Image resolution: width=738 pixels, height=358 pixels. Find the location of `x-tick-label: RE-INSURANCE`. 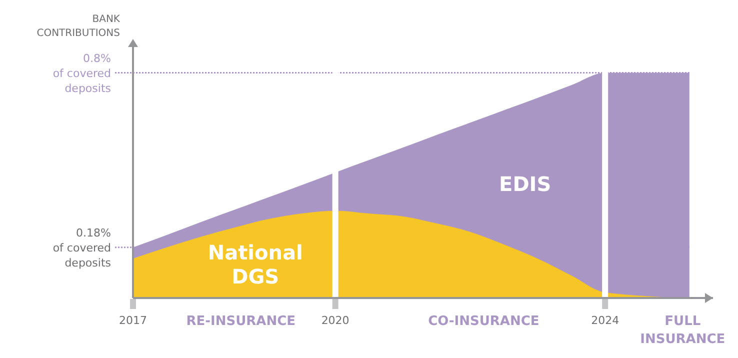

x-tick-label: RE-INSURANCE is located at coordinates (241, 321).